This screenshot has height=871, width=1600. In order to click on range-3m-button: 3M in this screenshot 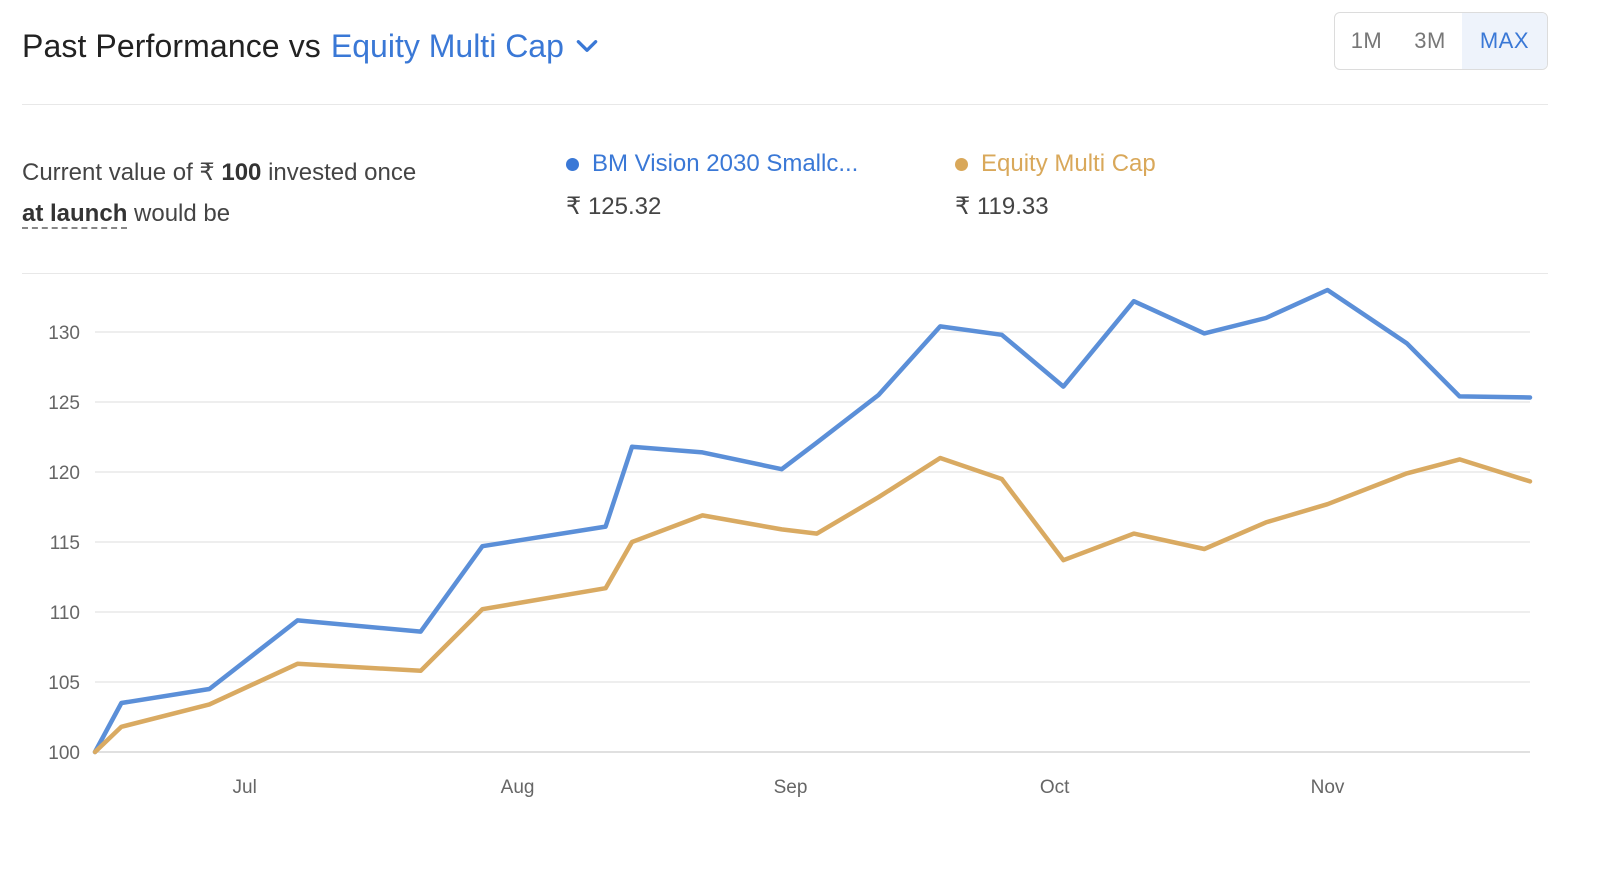, I will do `click(1430, 40)`.